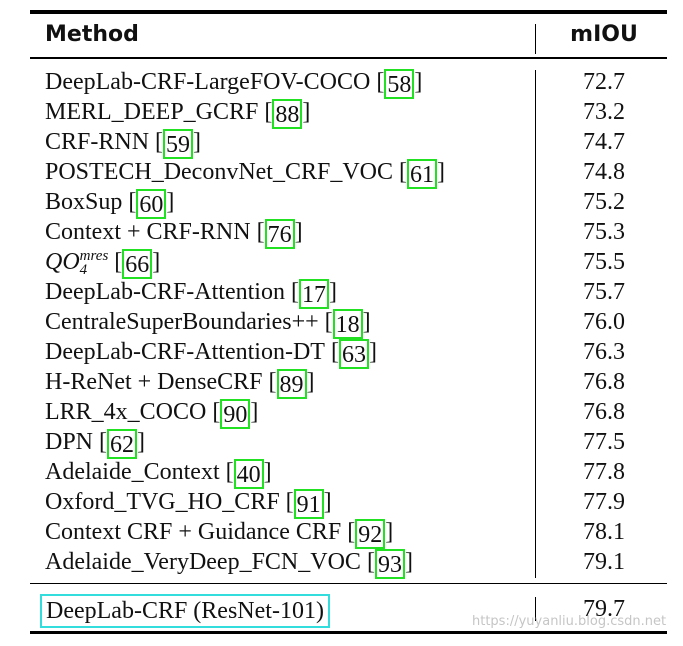  What do you see at coordinates (162, 502) in the screenshot?
I see `method: Oxford_TVG_HO_CRF` at bounding box center [162, 502].